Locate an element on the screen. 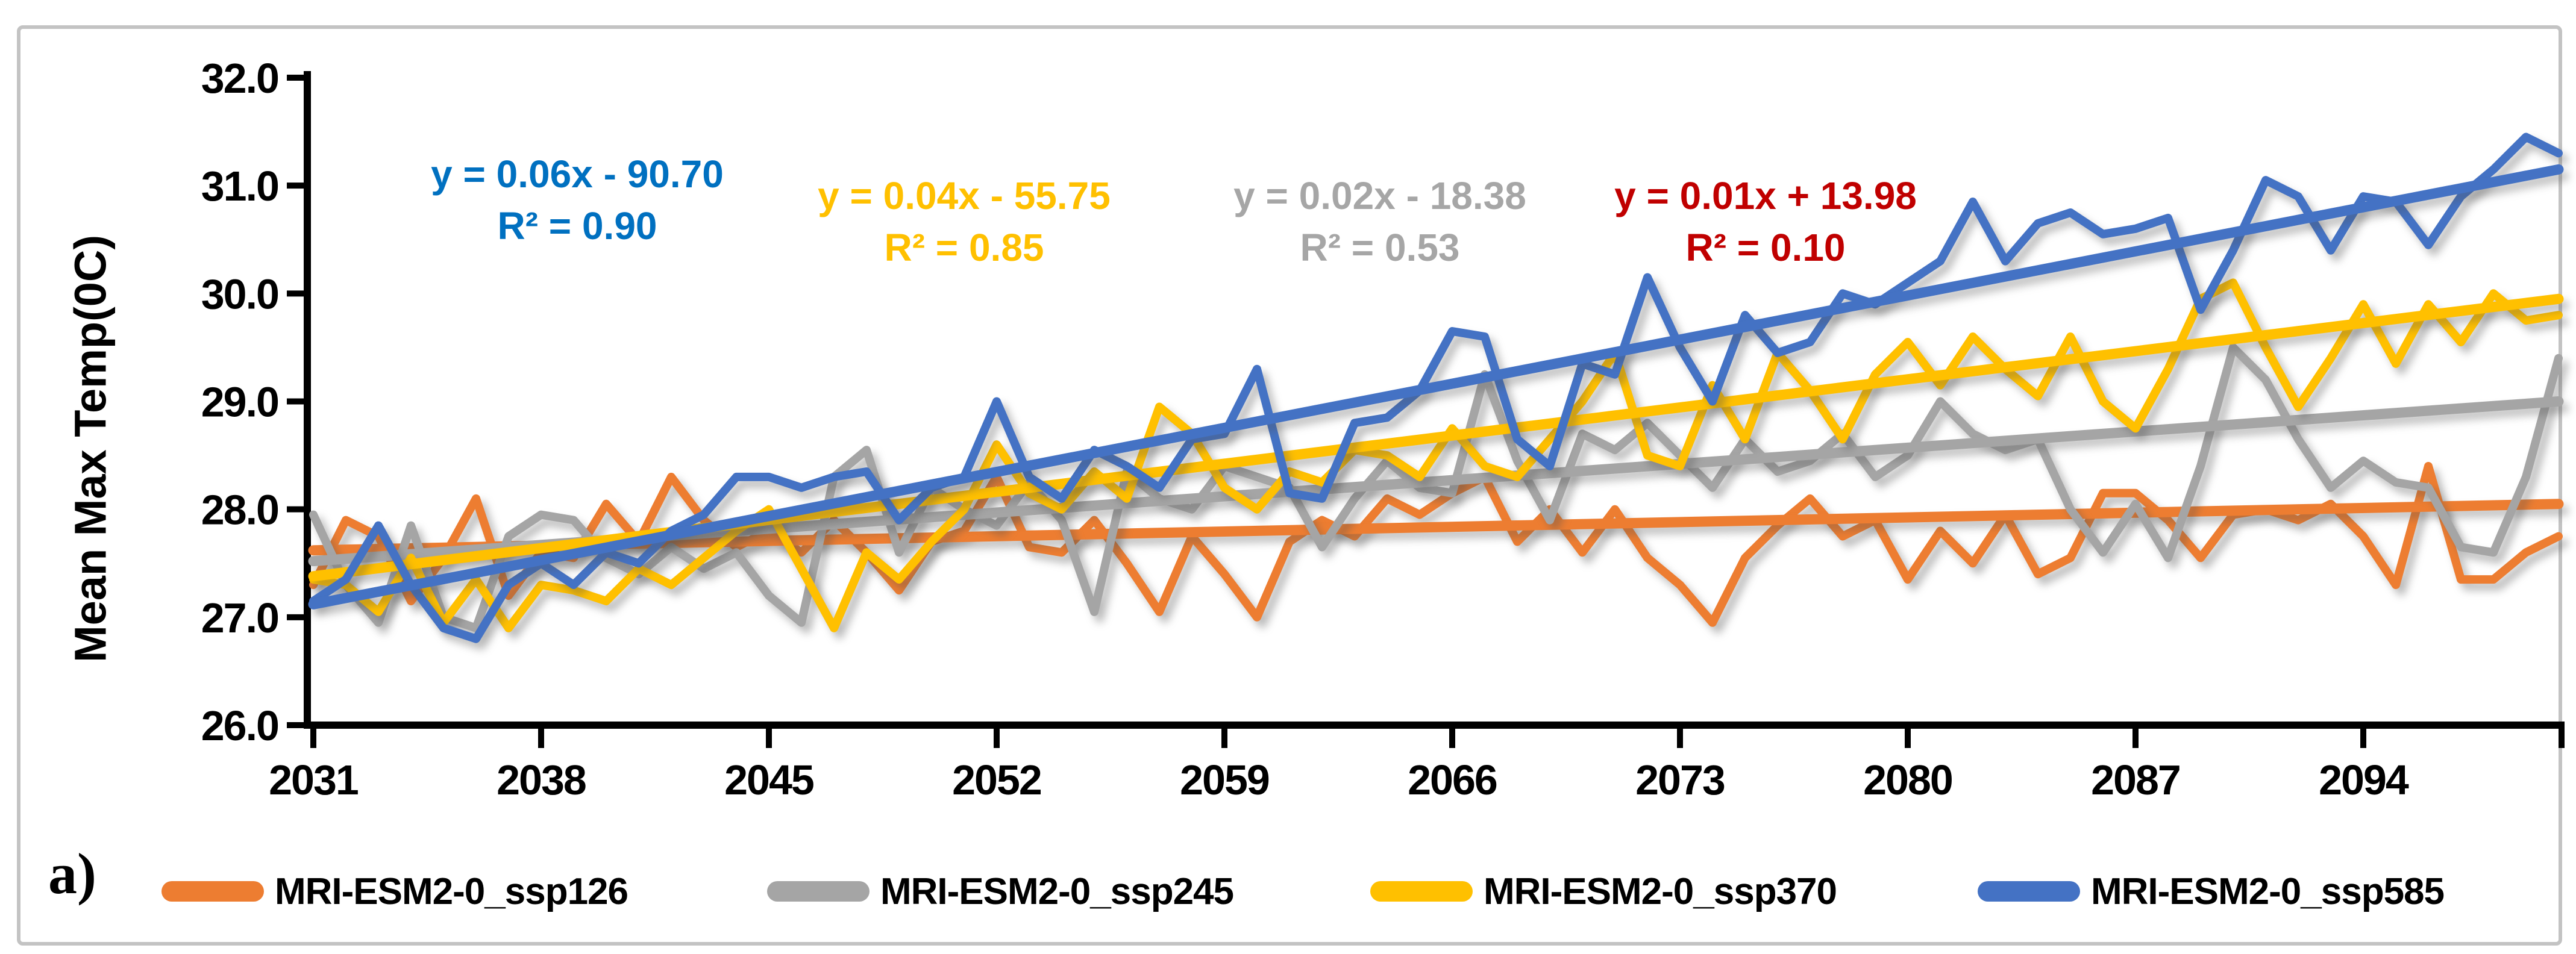 The image size is (2576, 954). equation-r2: R² = 0.10 is located at coordinates (1765, 248).